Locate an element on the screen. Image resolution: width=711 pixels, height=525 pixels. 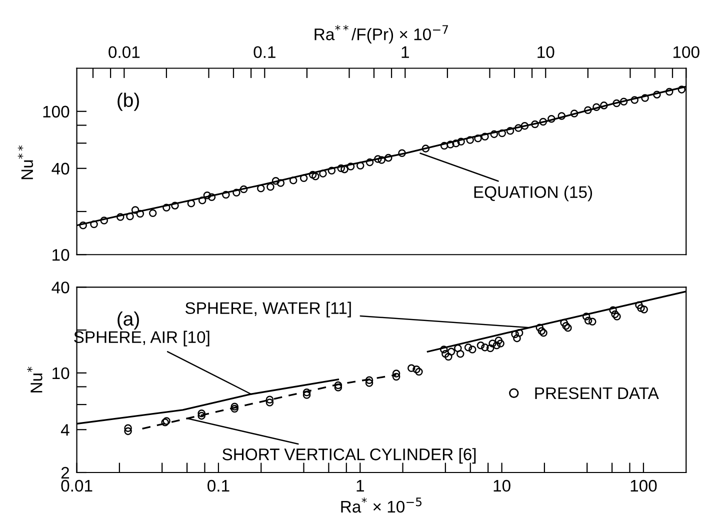
x-axis-title: Ra$^{*}$ × 10$^{−5}$ is located at coordinates (381, 505).